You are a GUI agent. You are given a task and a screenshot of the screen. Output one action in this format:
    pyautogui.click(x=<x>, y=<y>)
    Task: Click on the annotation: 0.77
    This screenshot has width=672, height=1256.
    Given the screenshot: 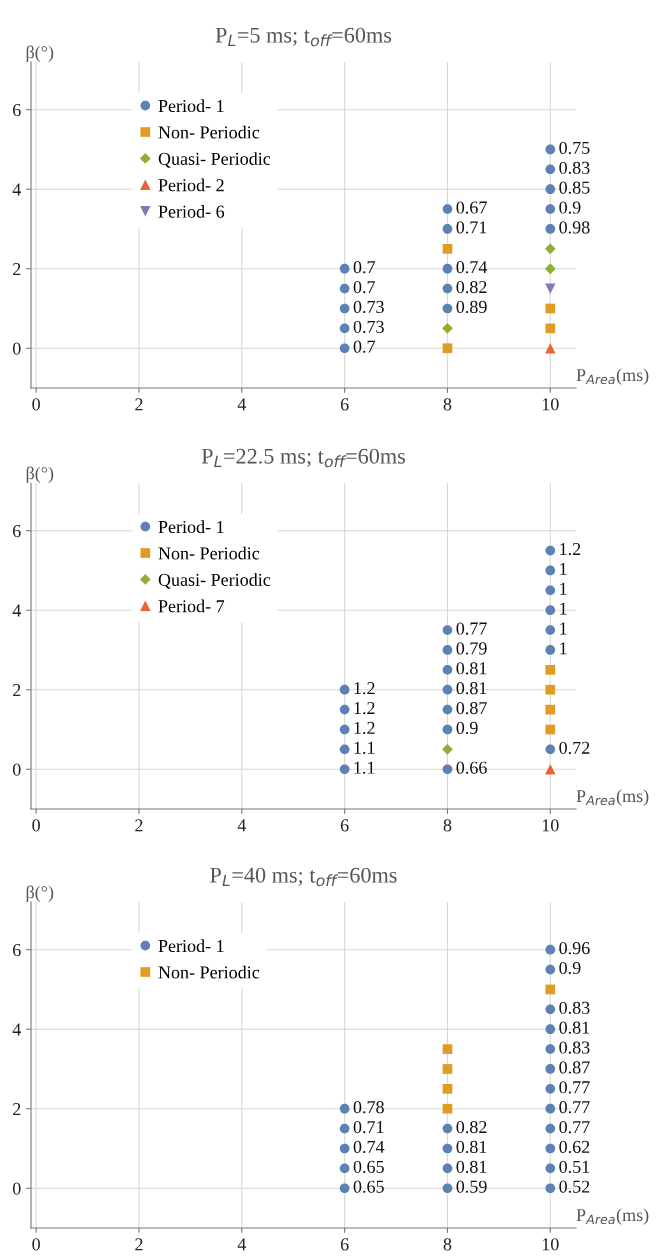 What is the action you would take?
    pyautogui.click(x=574, y=1107)
    